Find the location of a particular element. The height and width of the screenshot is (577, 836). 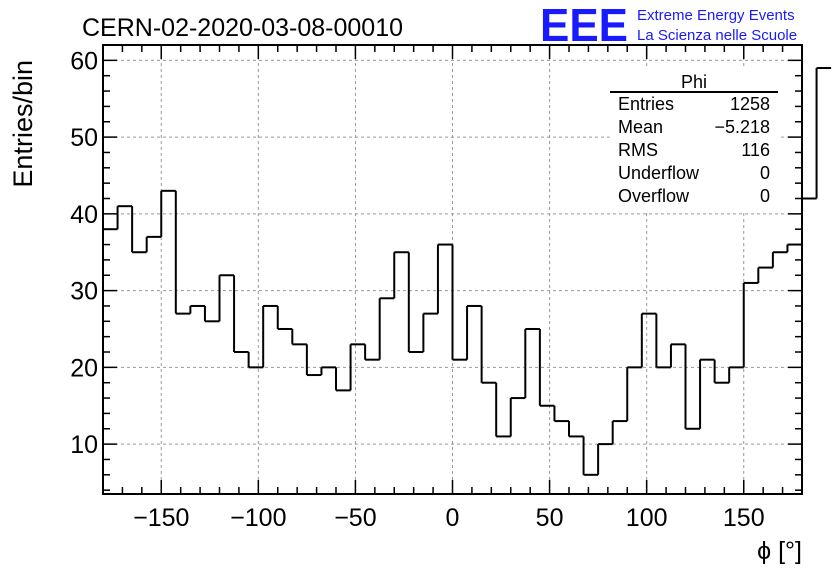

eee-logo-mark: EEE is located at coordinates (584, 25).